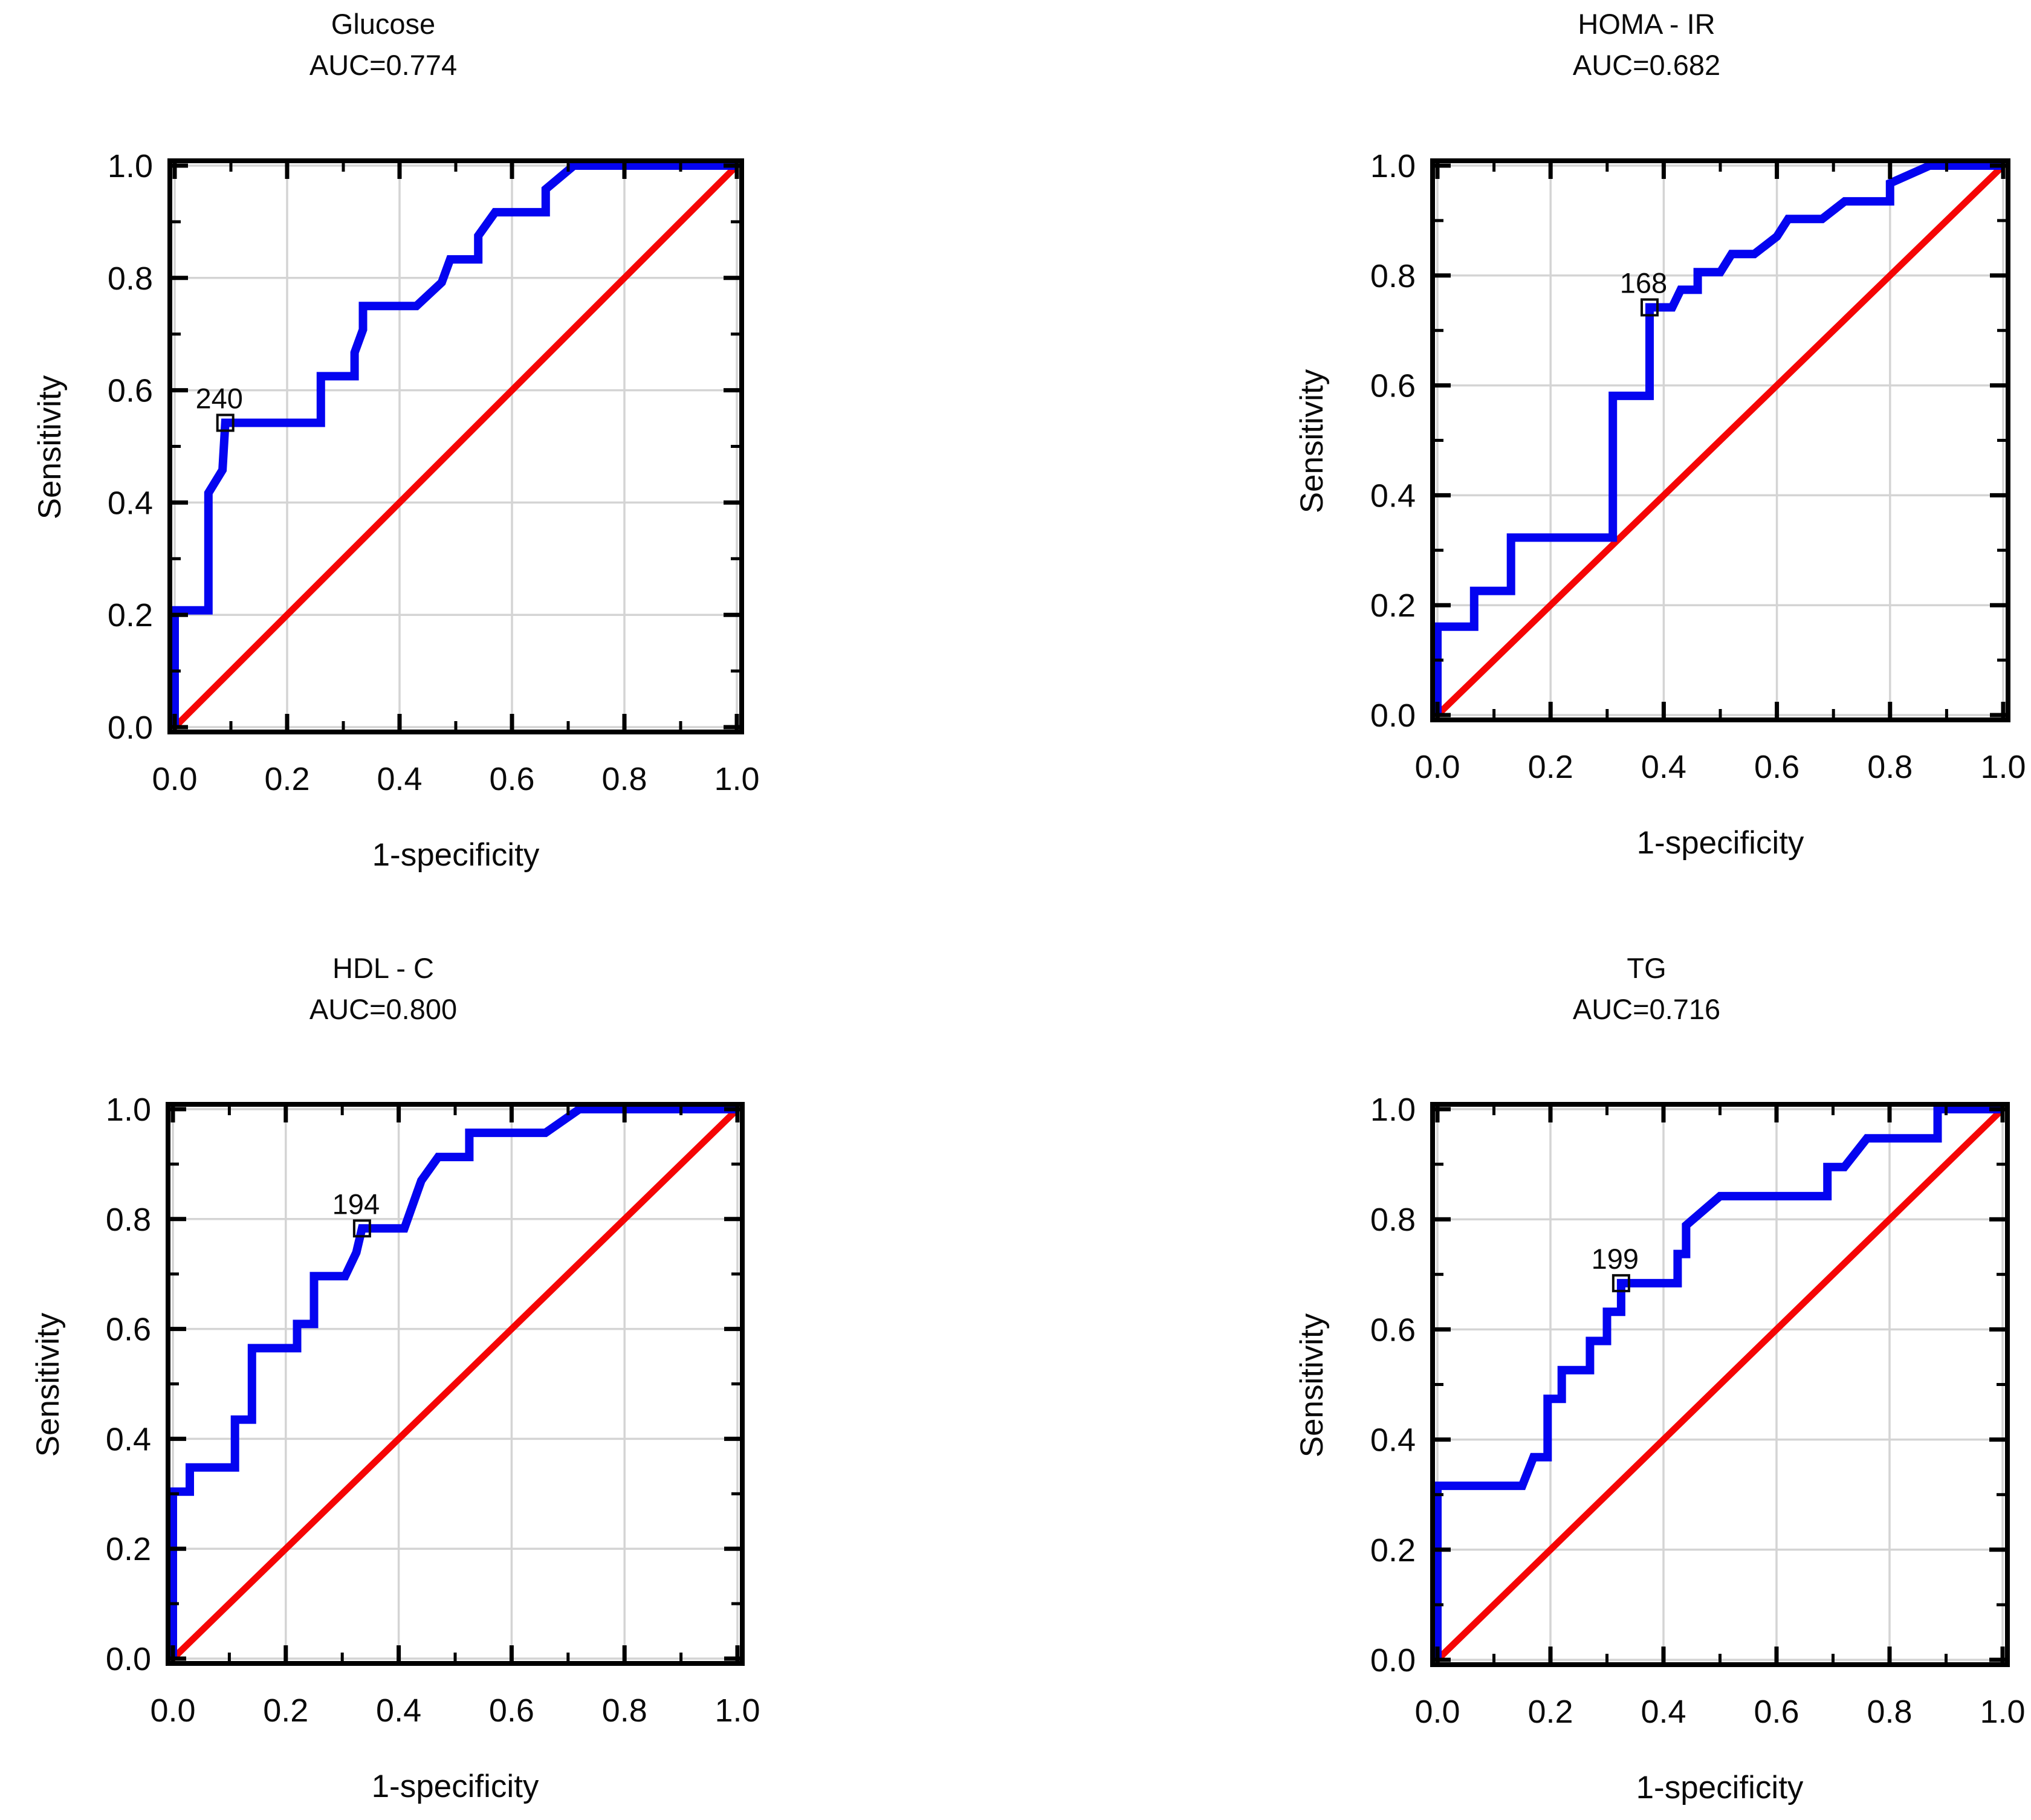  Describe the element at coordinates (383, 65) in the screenshot. I see `chart-auc-glucose: AUC=0.774` at that location.